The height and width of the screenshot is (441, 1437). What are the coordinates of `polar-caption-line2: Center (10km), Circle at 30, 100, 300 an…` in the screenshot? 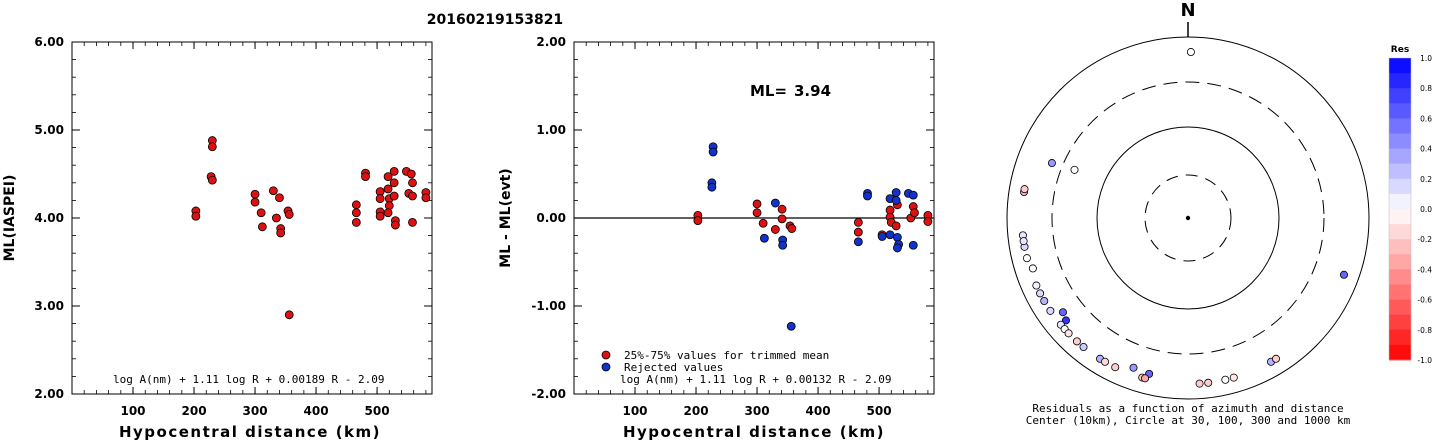 It's located at (1188, 420).